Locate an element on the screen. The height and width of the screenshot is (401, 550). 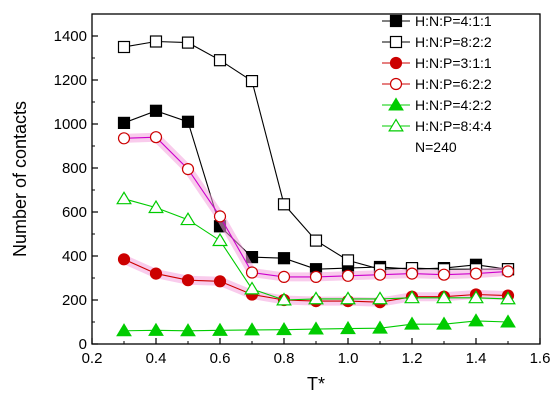
x-tick-label: 1.4 is located at coordinates (476, 358).